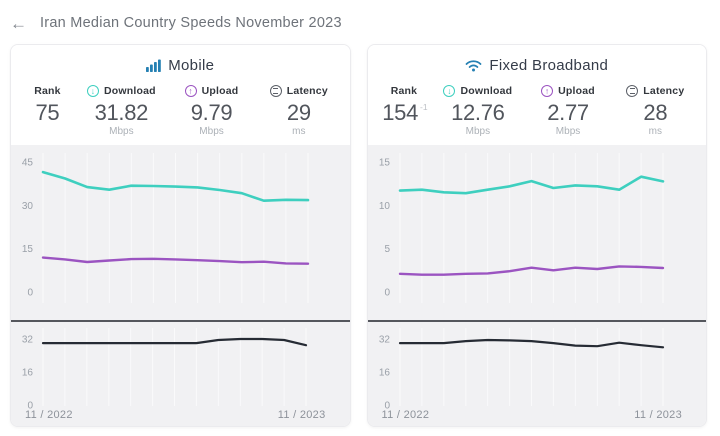 This screenshot has height=436, width=720. I want to click on mobile-latency-chart: 32 16 0 11 / 2022 11 / 2023, so click(180, 373).